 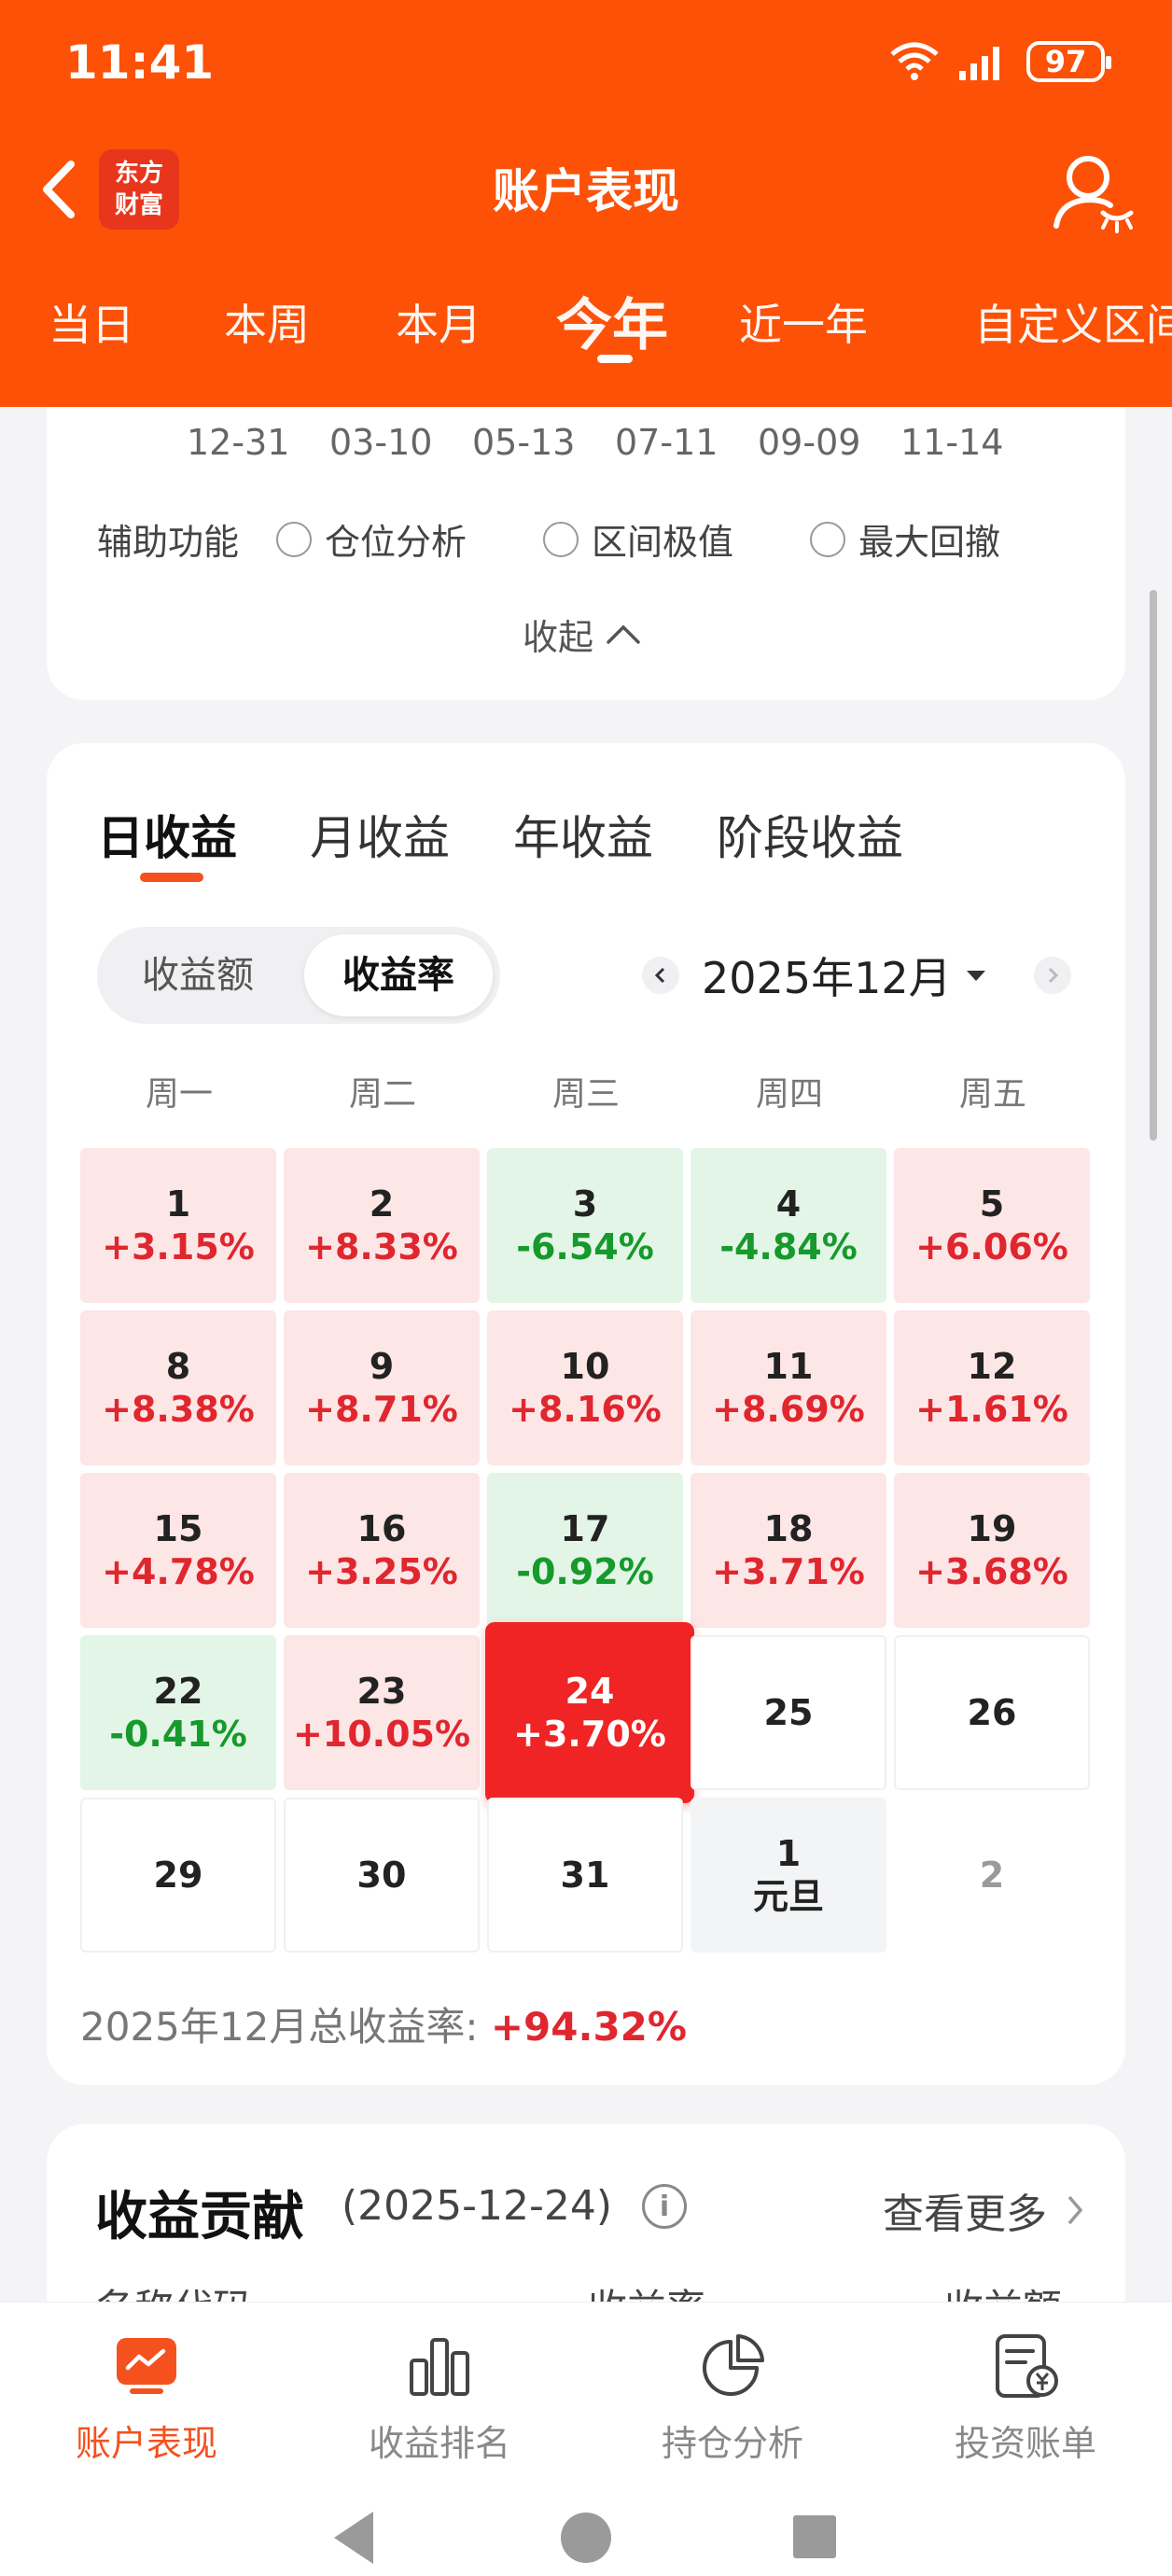 I want to click on toggle-amount: 收益额, so click(x=198, y=975).